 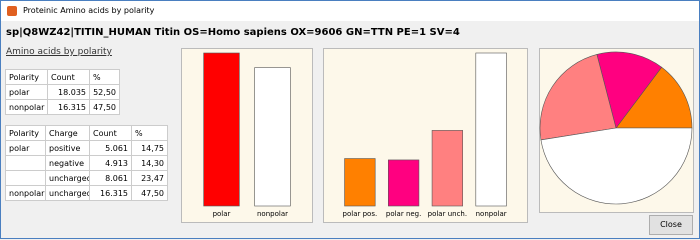 I want to click on table-cell: negative, so click(x=67, y=163).